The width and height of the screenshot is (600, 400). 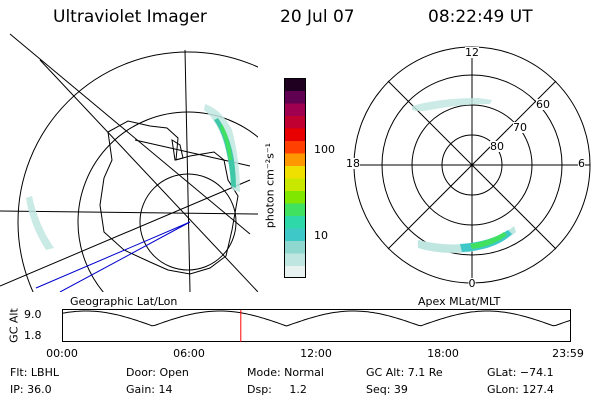 What do you see at coordinates (14, 325) in the screenshot?
I see `gc-alt-ylabel: GC Alt` at bounding box center [14, 325].